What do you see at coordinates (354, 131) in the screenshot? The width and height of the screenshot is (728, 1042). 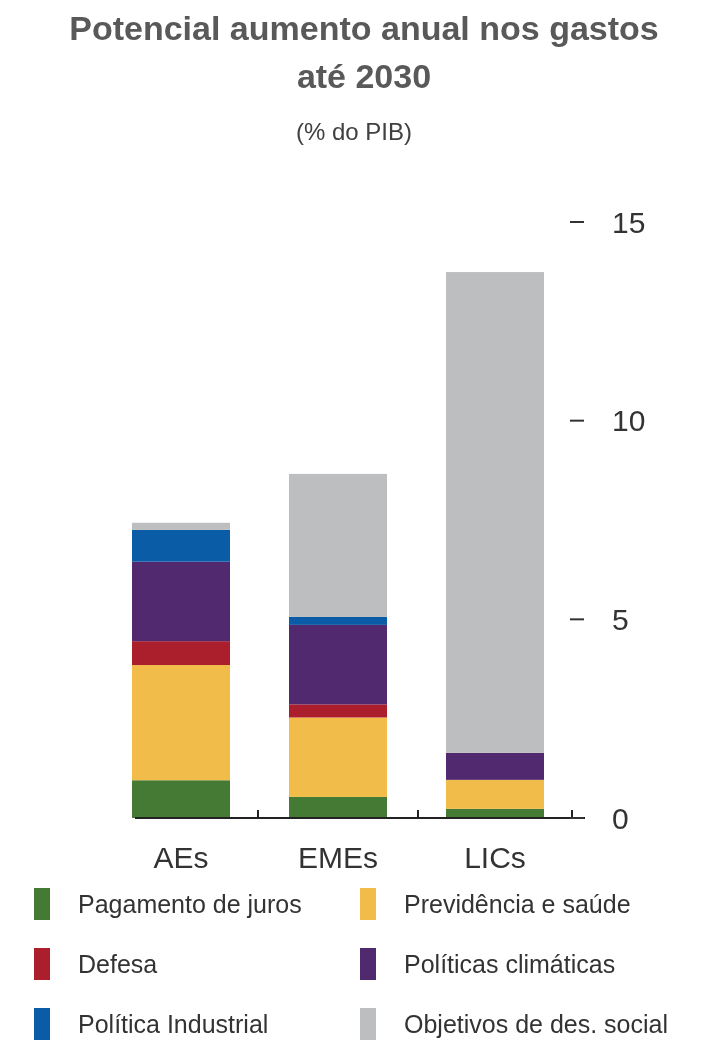 I see `chart-subtitle: (% do PIB)` at bounding box center [354, 131].